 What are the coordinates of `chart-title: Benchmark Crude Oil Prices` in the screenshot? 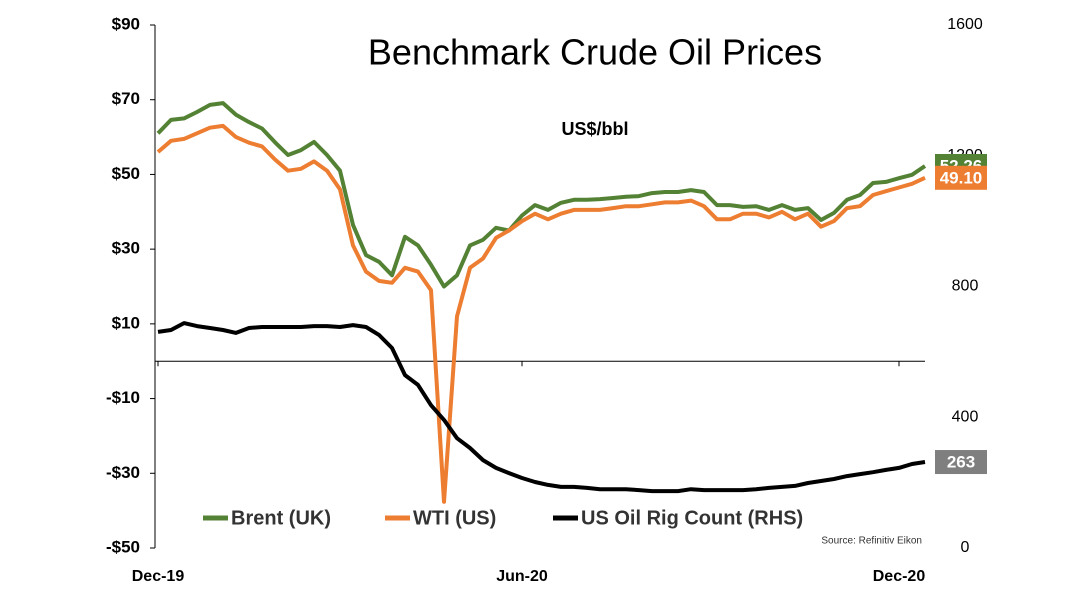 It's located at (595, 52).